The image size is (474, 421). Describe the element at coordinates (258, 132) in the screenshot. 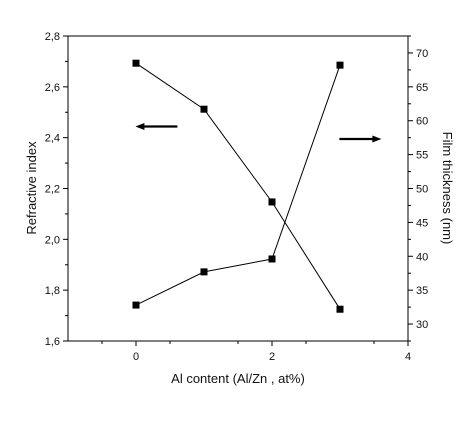

I see `annotation-arrows` at that location.